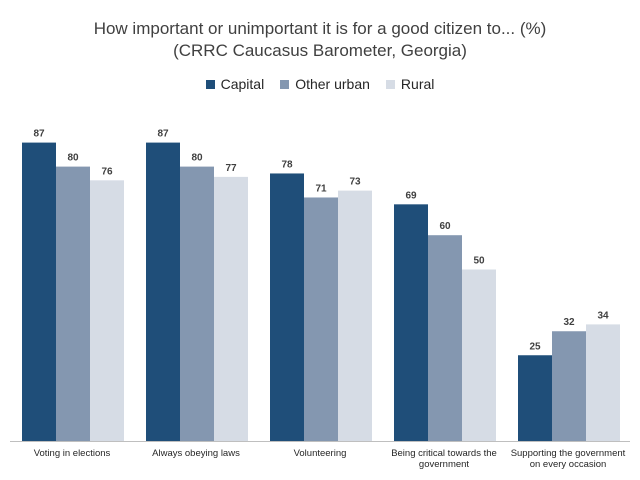  I want to click on data-label: 73, so click(355, 182).